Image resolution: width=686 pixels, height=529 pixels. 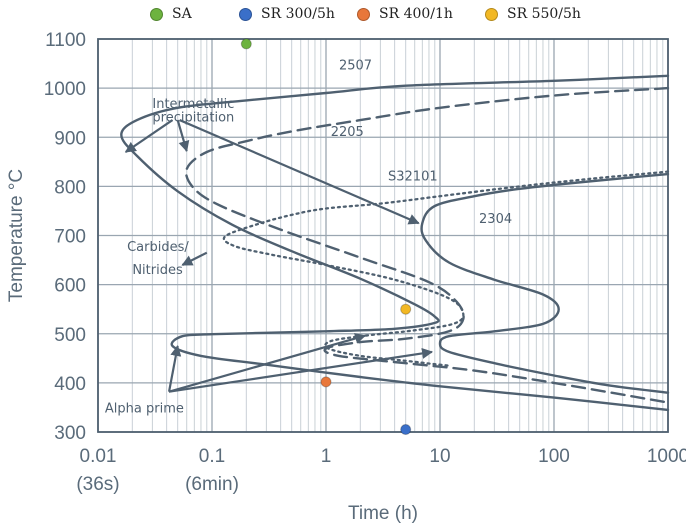 What do you see at coordinates (158, 247) in the screenshot?
I see `annotation-label: Carbides/` at bounding box center [158, 247].